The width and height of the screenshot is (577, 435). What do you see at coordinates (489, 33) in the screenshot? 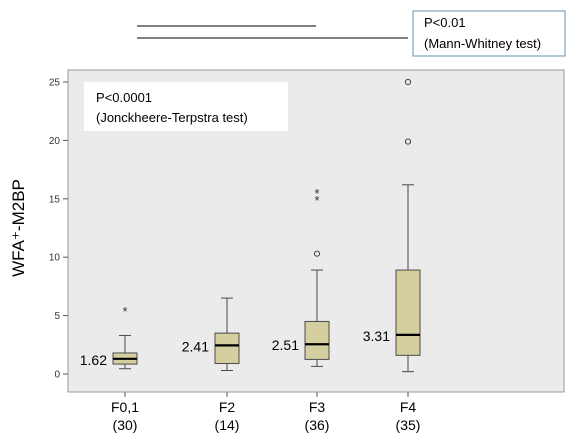
I see `mann-whitney-annotation-box` at bounding box center [489, 33].